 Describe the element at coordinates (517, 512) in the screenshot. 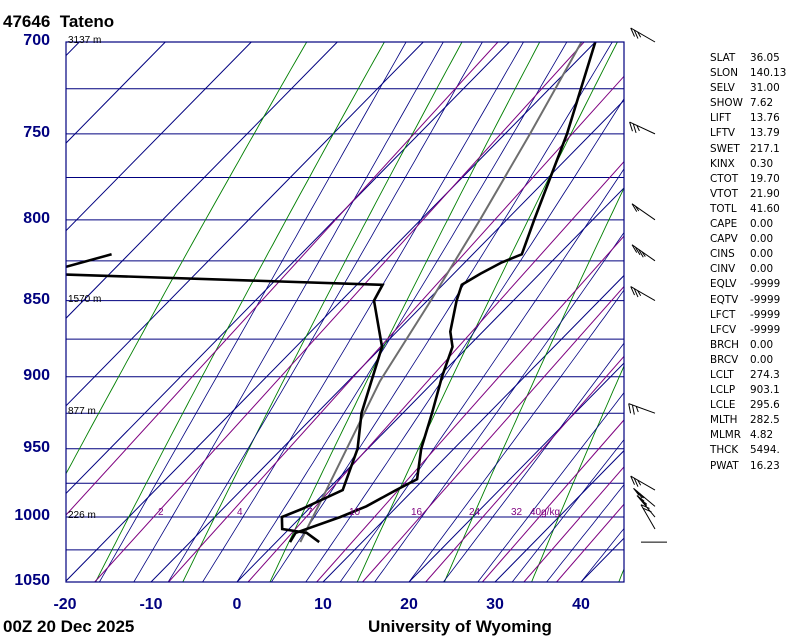

I see `mixing-ratio-label: 32` at that location.